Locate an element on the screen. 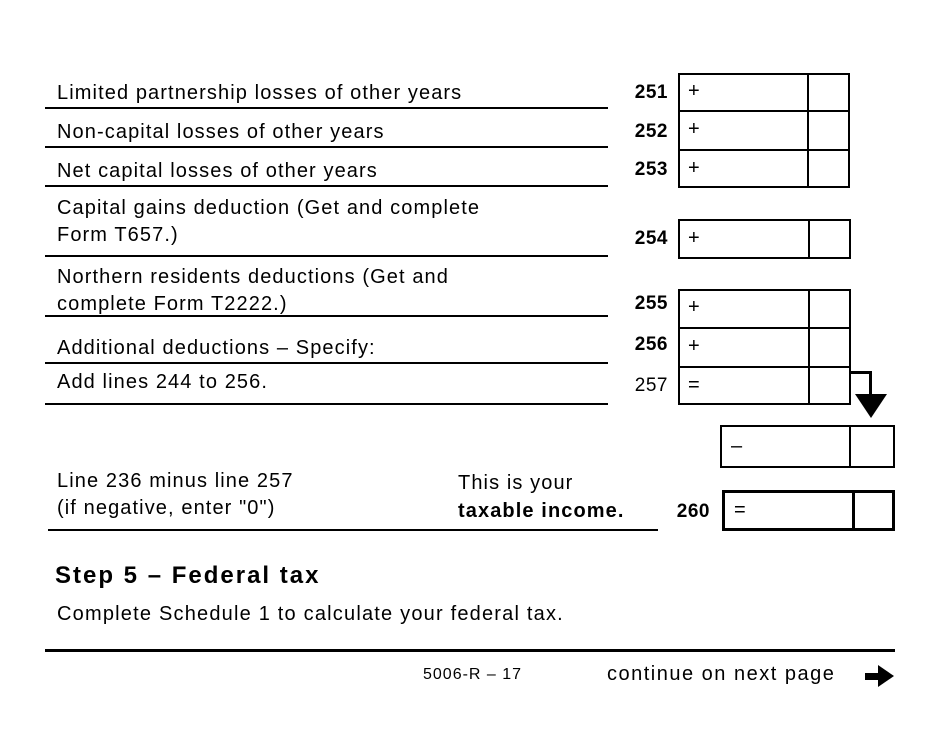  line-number-253: 253 is located at coordinates (651, 169).